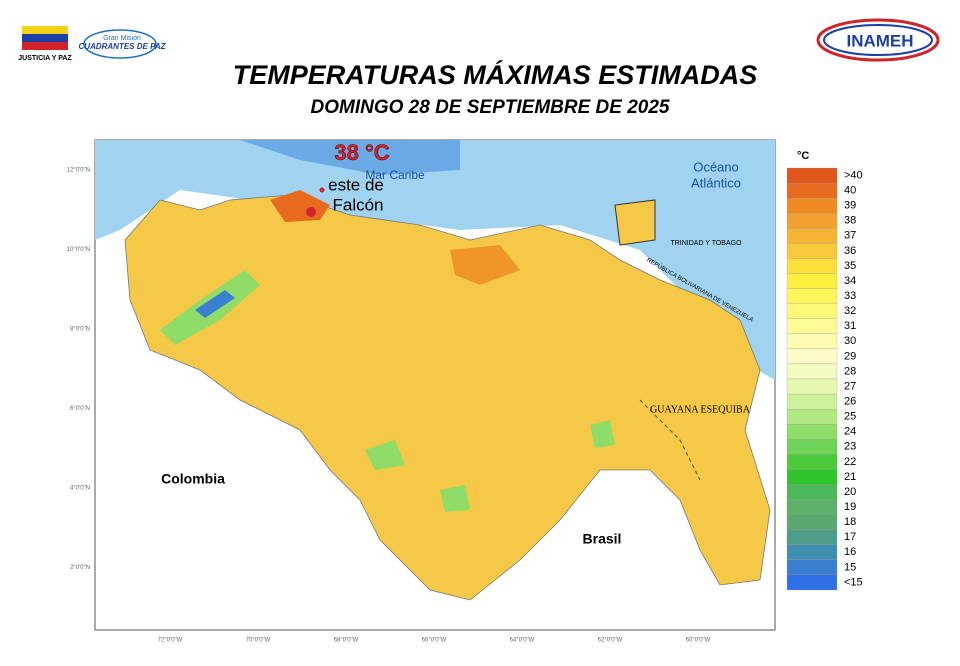 This screenshot has width=960, height=666. I want to click on lat-label: 8°0'0"N, so click(80, 330).